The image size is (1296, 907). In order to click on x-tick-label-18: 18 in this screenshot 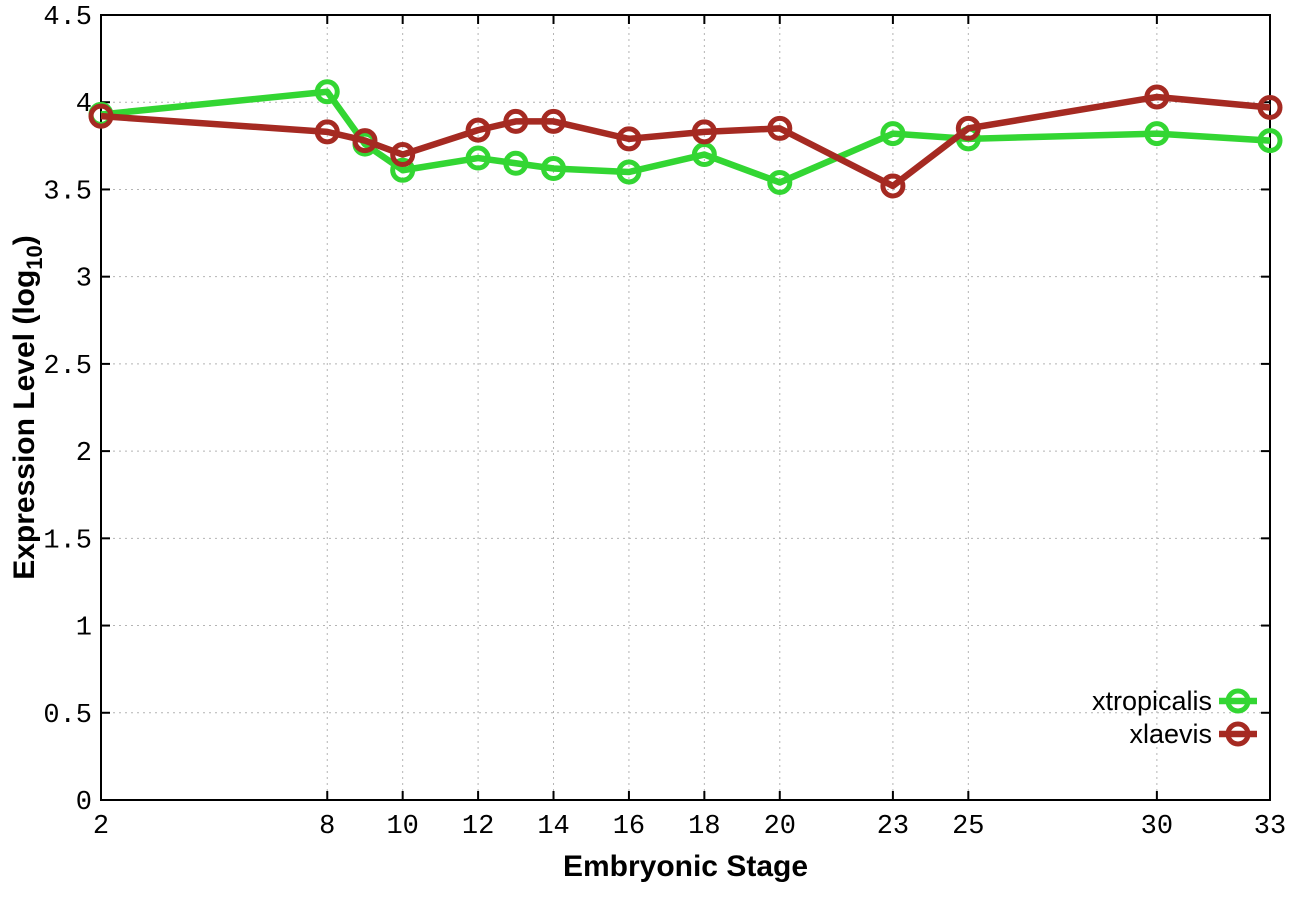, I will do `click(704, 827)`.